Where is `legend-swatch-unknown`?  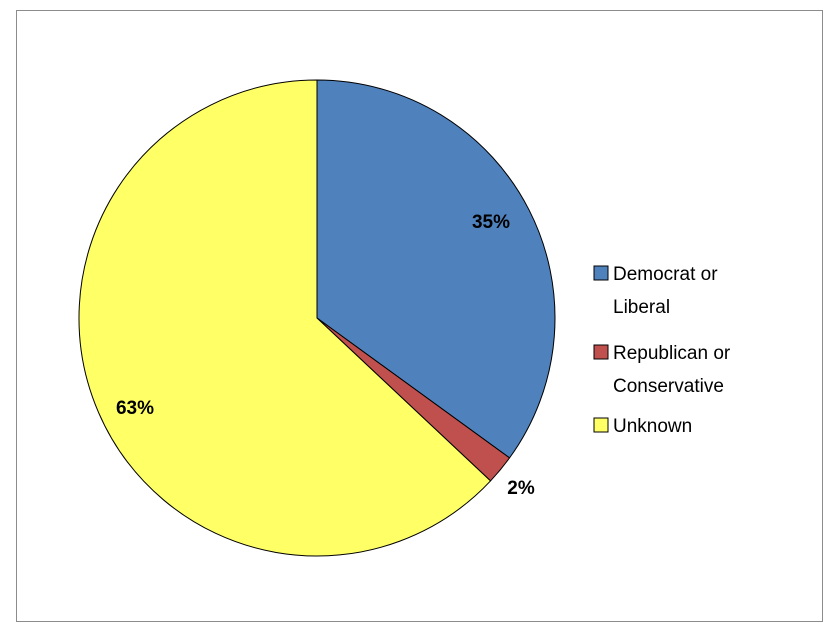
legend-swatch-unknown is located at coordinates (601, 425).